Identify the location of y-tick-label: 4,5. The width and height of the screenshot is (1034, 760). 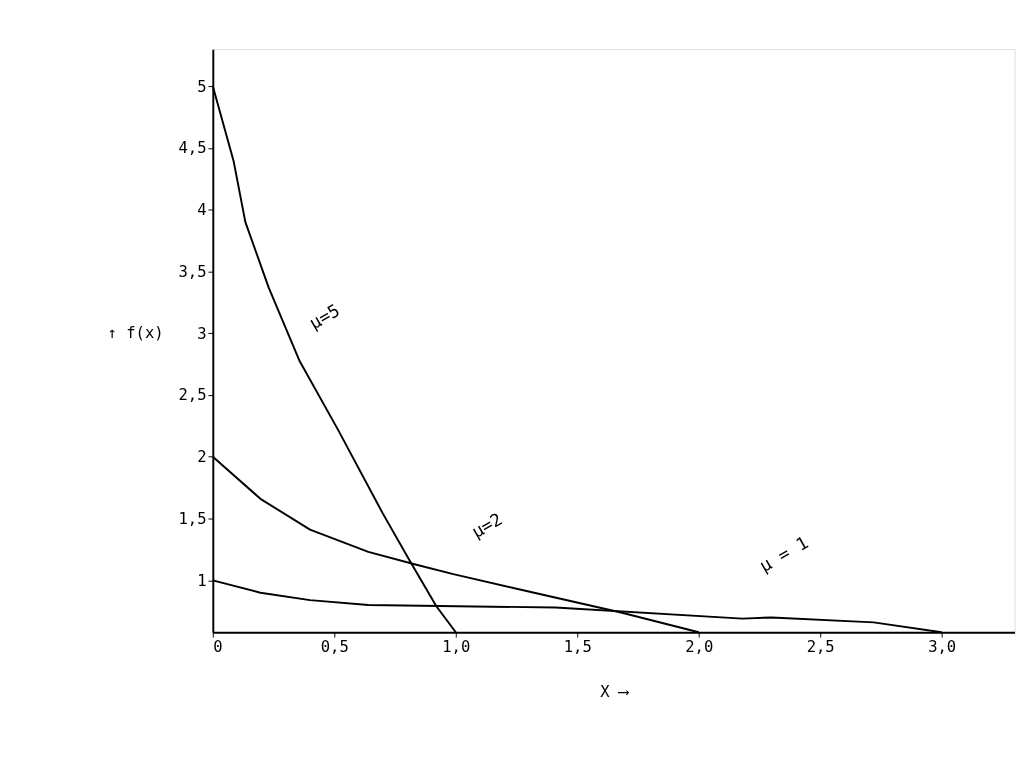
(192, 148).